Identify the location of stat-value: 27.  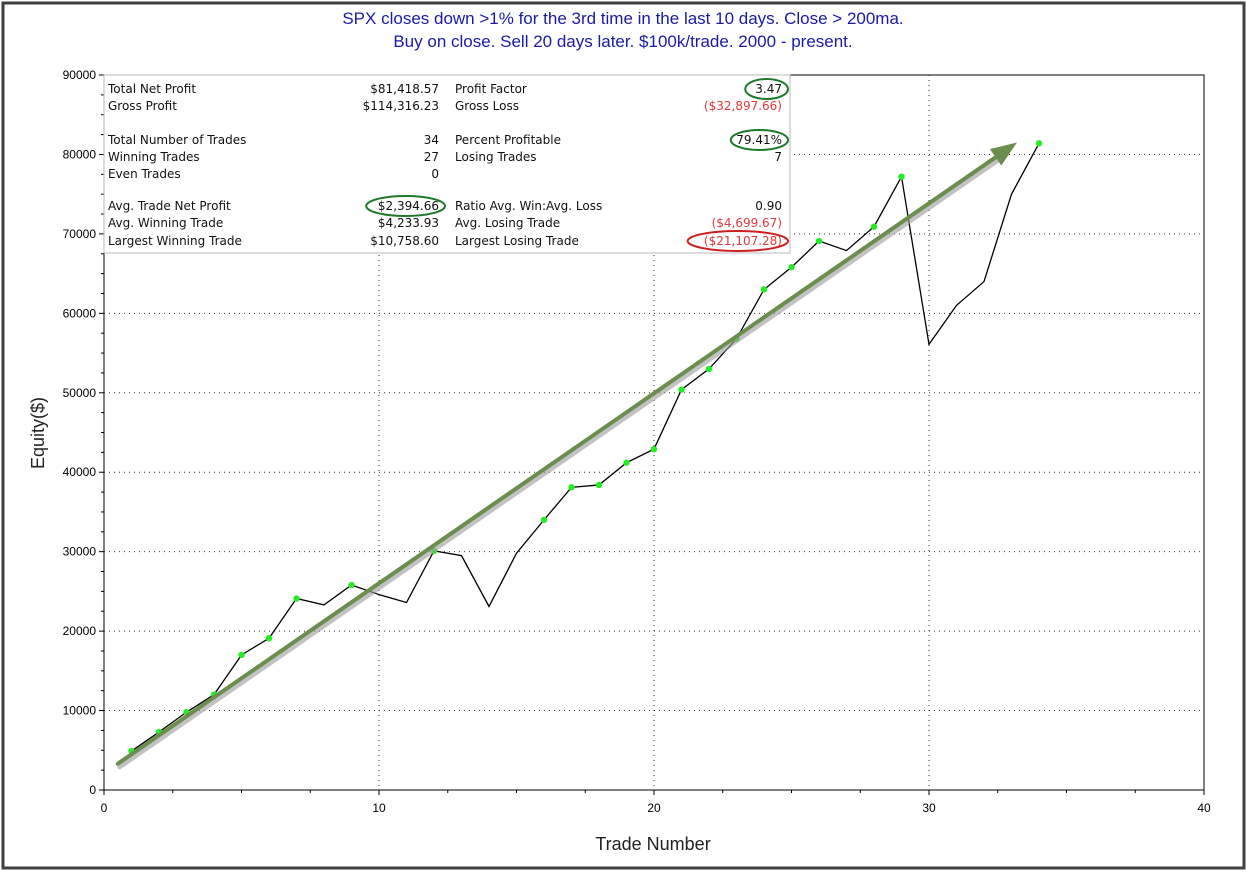
(431, 157).